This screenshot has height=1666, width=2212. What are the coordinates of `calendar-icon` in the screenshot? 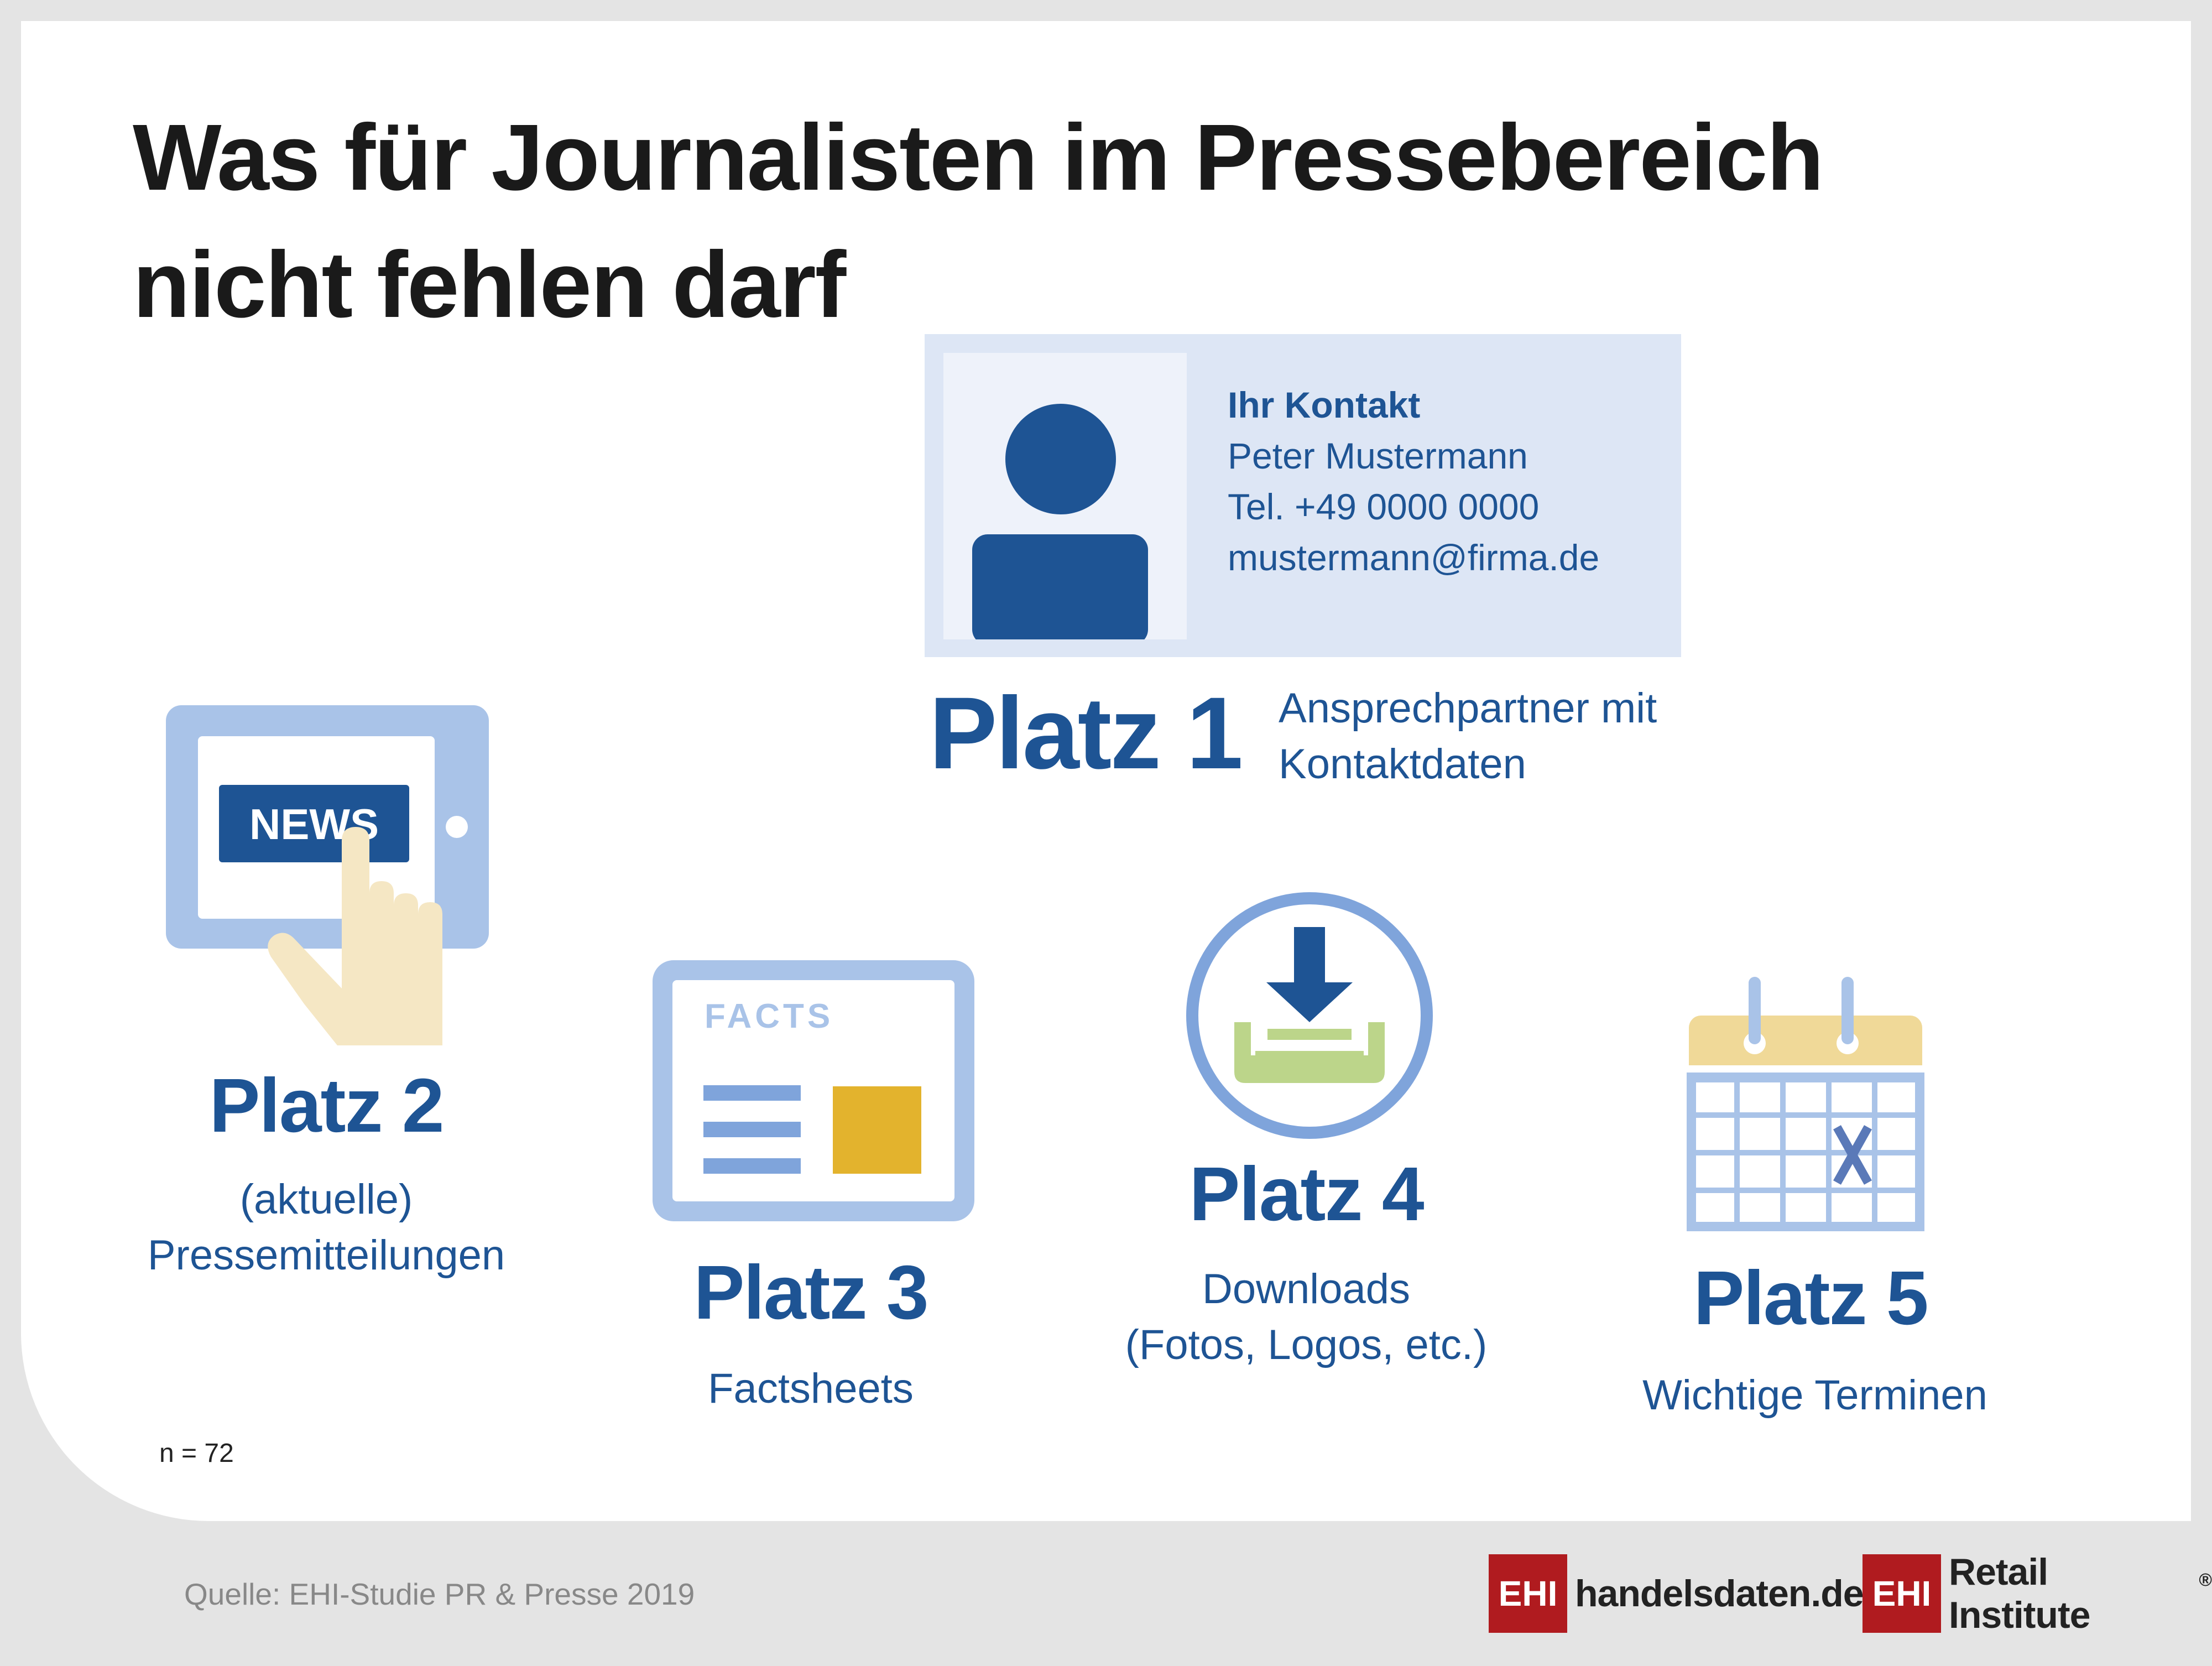 It's located at (1806, 1104).